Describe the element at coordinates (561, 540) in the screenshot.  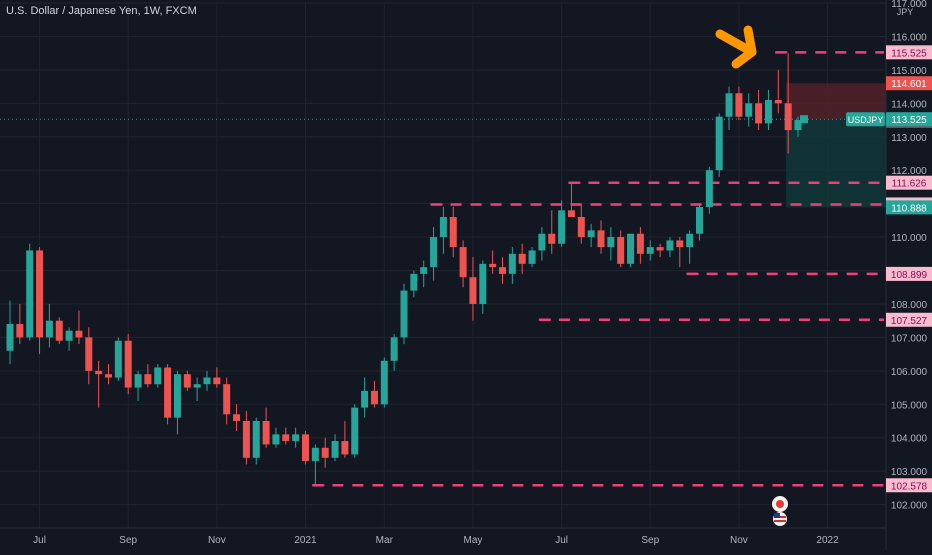
I see `time-tick-label: Jul` at that location.